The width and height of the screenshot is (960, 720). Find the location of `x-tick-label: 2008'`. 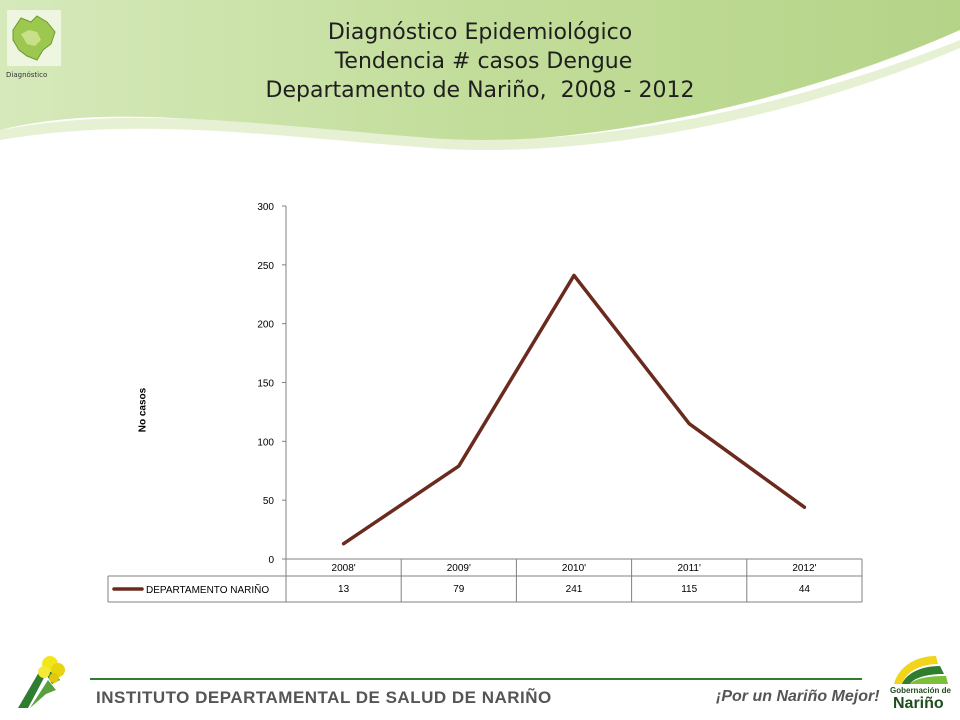

x-tick-label: 2008' is located at coordinates (344, 568).